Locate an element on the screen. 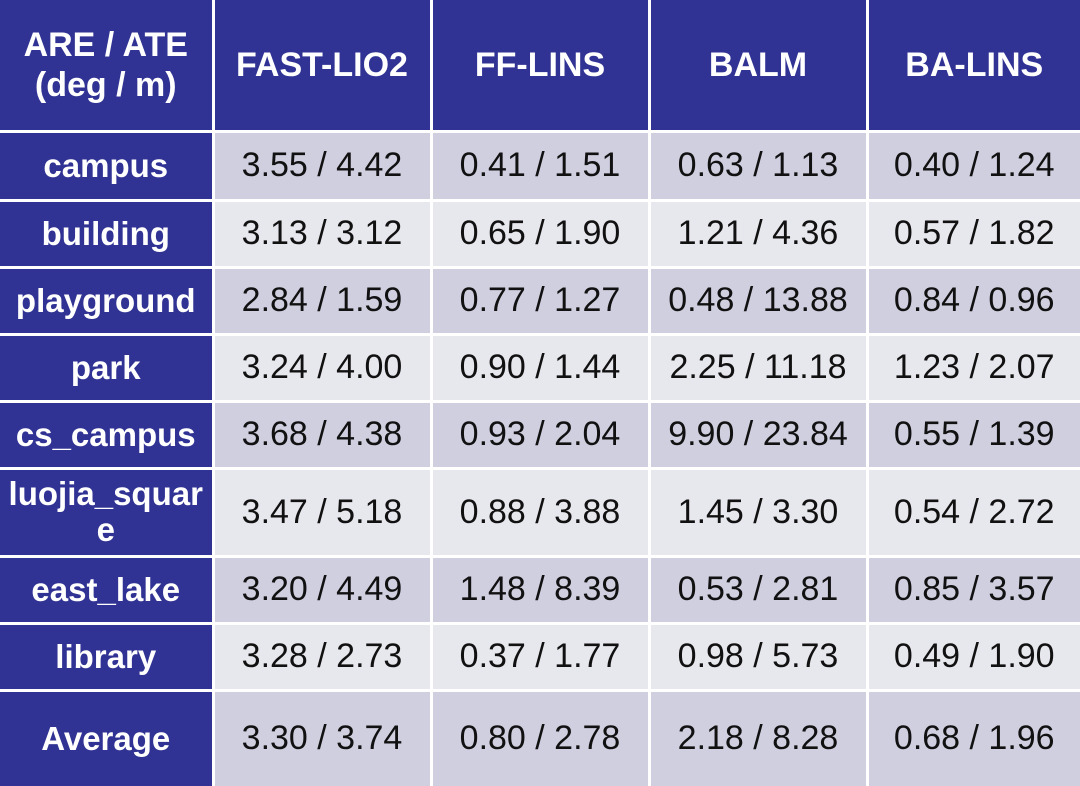  column-header: BA-LINS is located at coordinates (974, 65).